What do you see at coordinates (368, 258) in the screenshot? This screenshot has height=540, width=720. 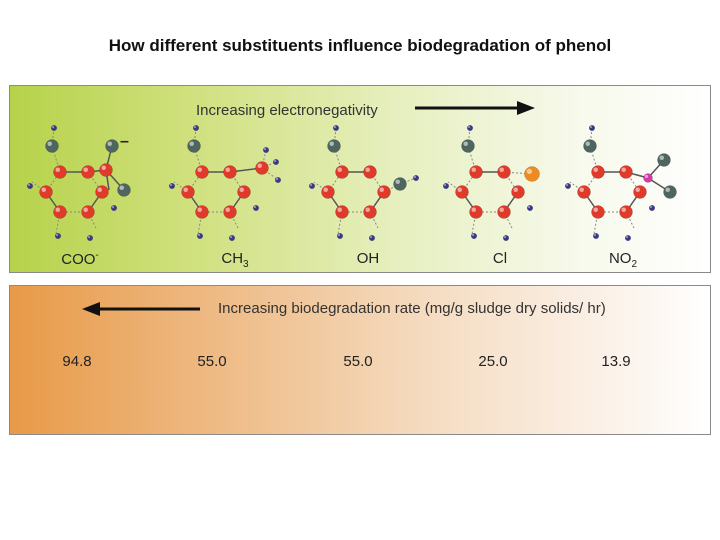 I see `substituent-label-oh: OH` at bounding box center [368, 258].